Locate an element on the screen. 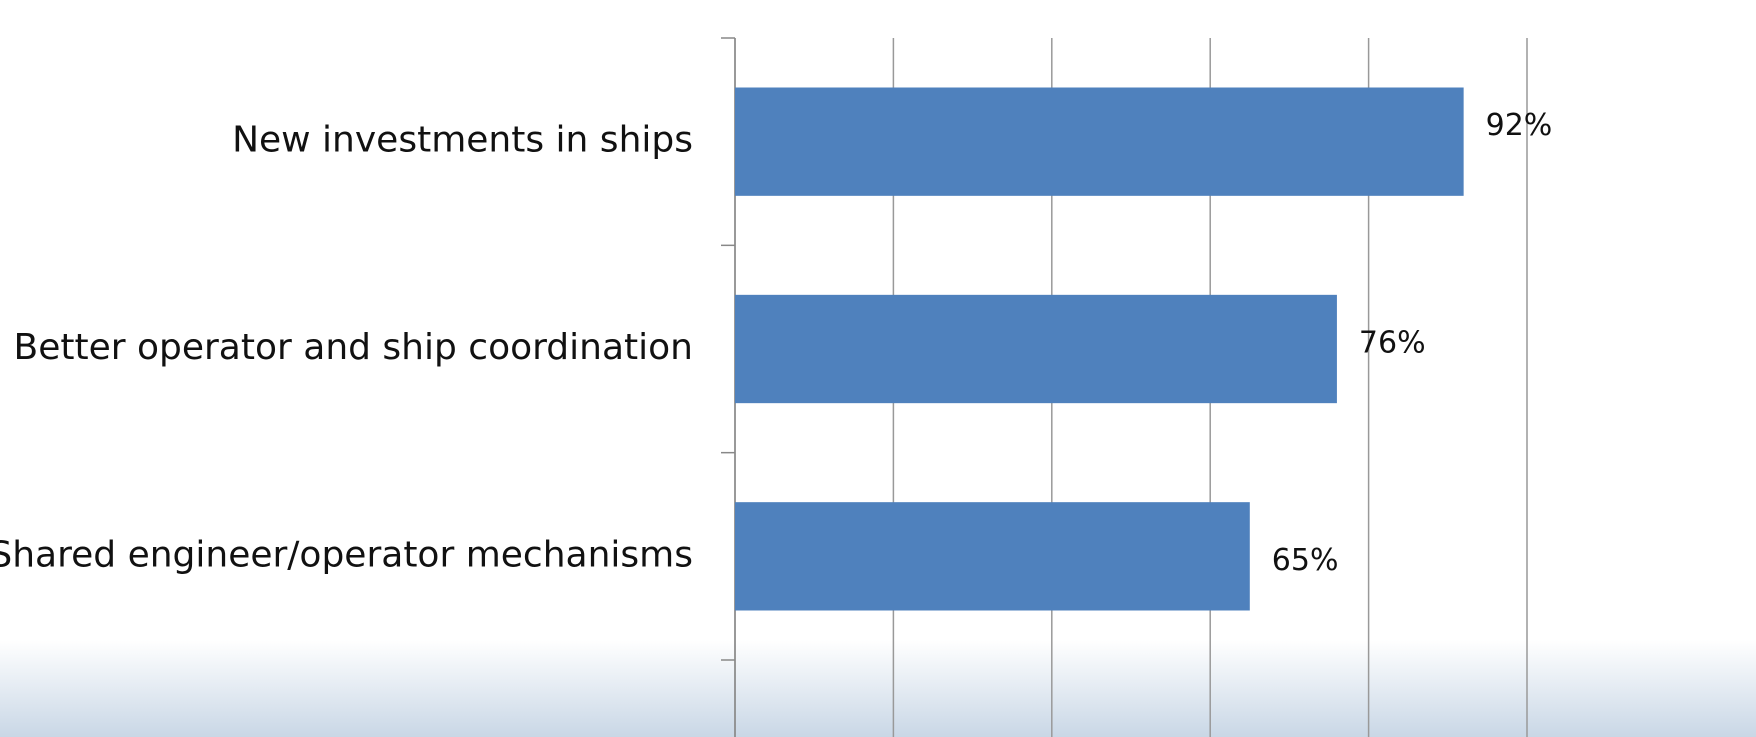 The height and width of the screenshot is (737, 1756). background-band is located at coordinates (878, 688).